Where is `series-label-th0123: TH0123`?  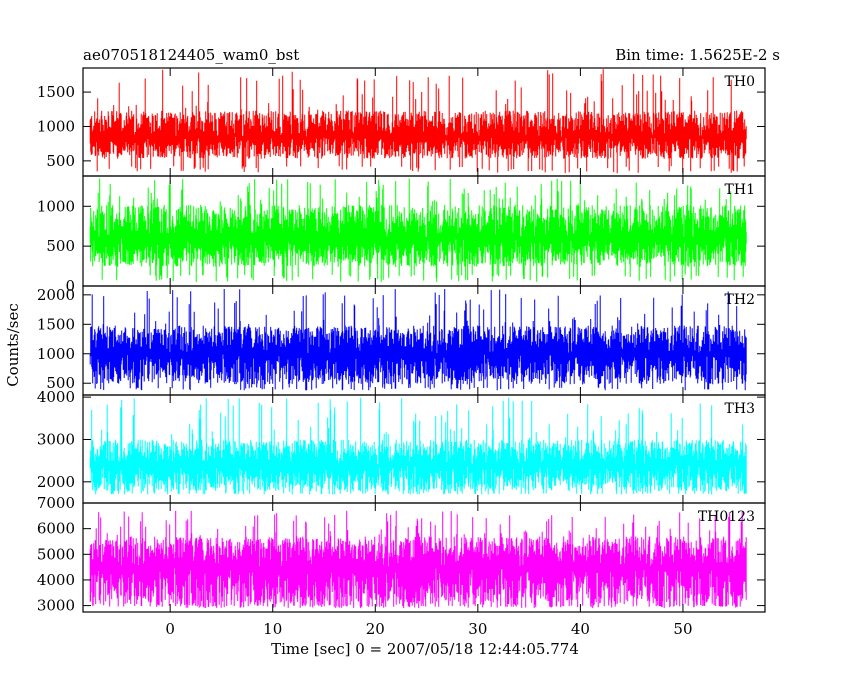 series-label-th0123: TH0123 is located at coordinates (726, 517).